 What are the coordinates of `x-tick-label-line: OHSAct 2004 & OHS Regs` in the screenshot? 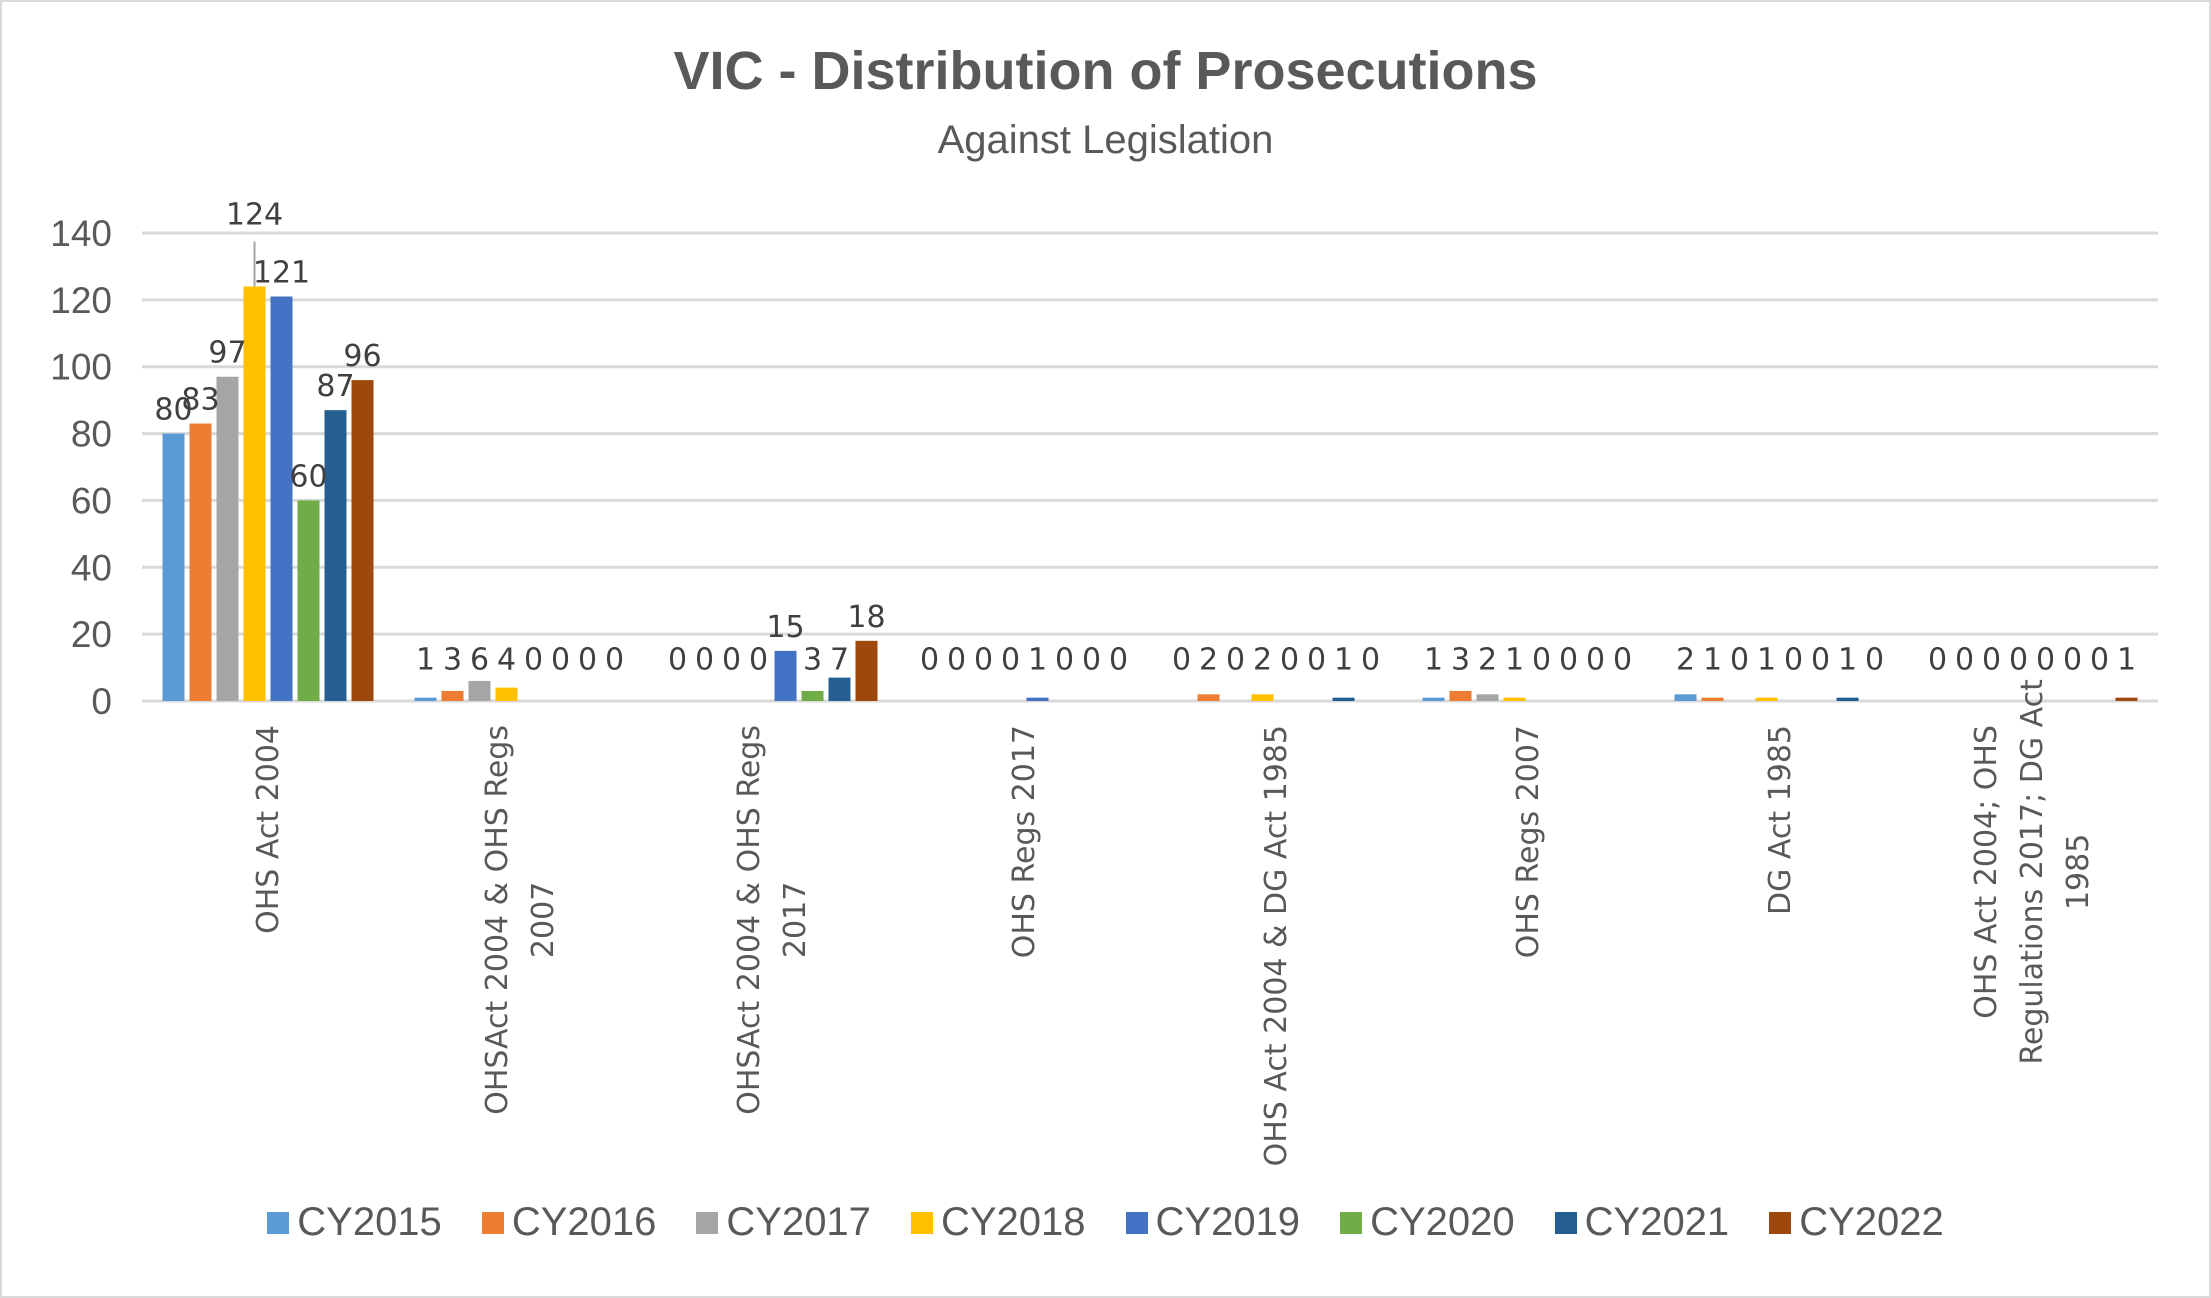 It's located at (497, 920).